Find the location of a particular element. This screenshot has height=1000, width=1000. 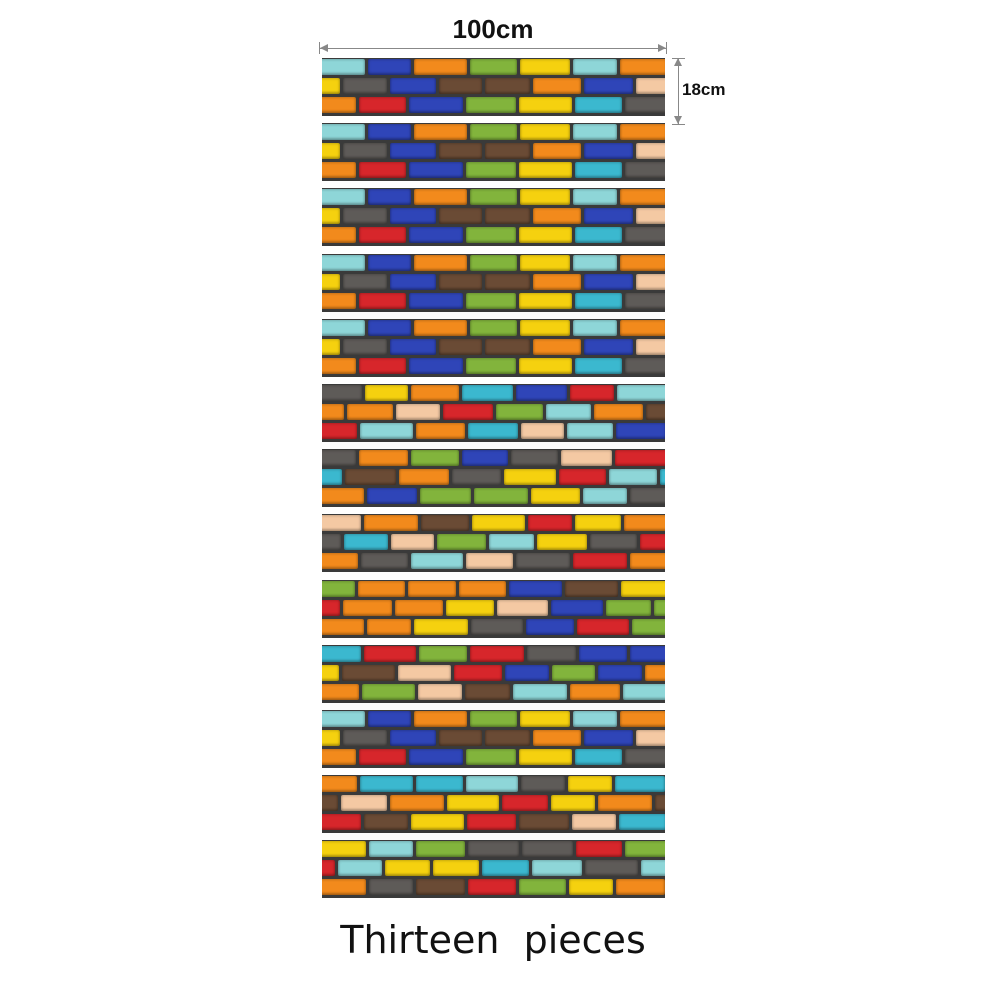

height-arrow-down-icon is located at coordinates (678, 120).